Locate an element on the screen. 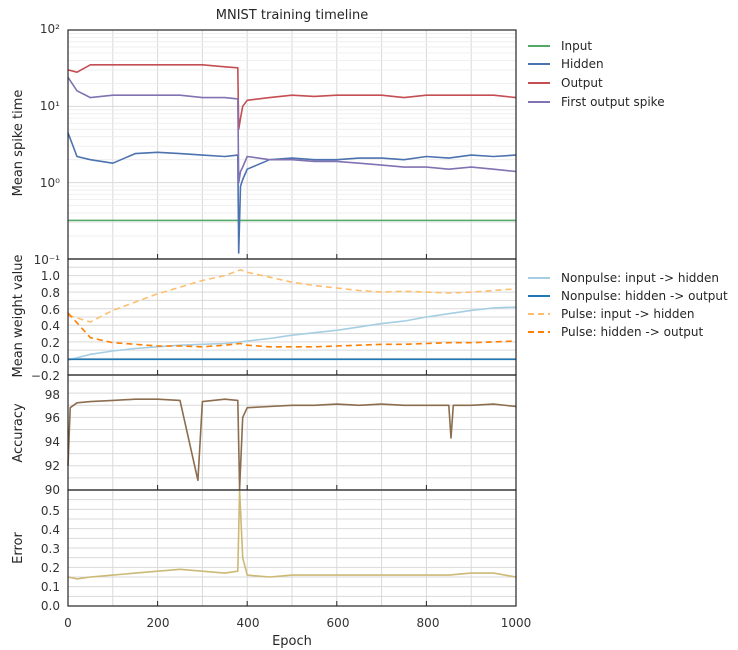 The image size is (738, 650). y-tick-label: 10⁰ is located at coordinates (50, 183).